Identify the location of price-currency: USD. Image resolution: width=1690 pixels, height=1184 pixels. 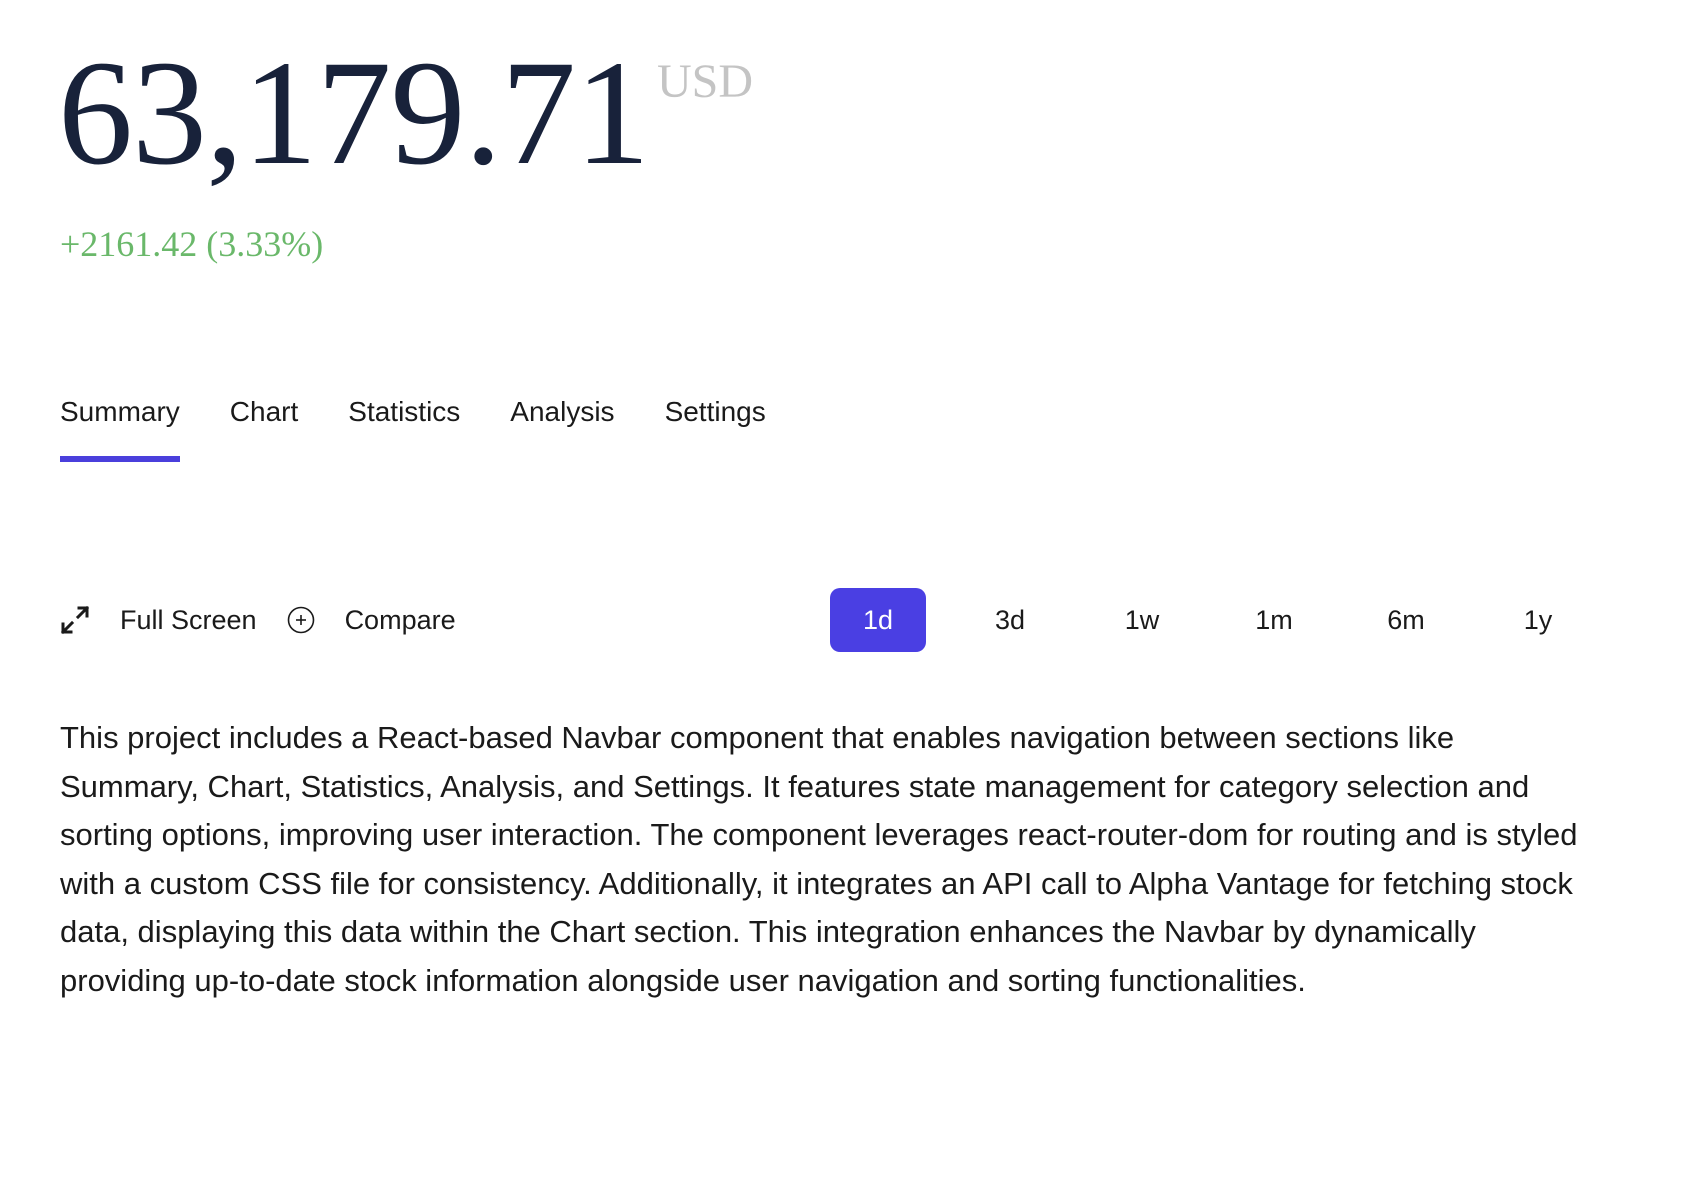
(705, 81).